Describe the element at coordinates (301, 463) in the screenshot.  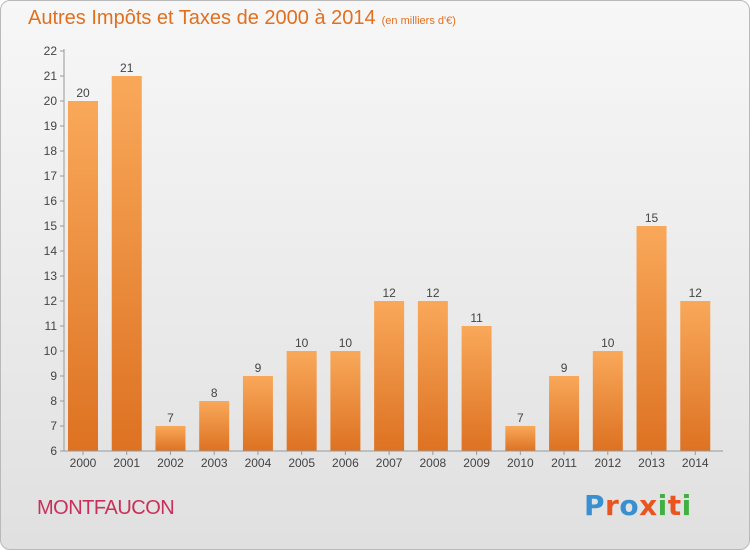
I see `x-tick-label: 2005` at that location.